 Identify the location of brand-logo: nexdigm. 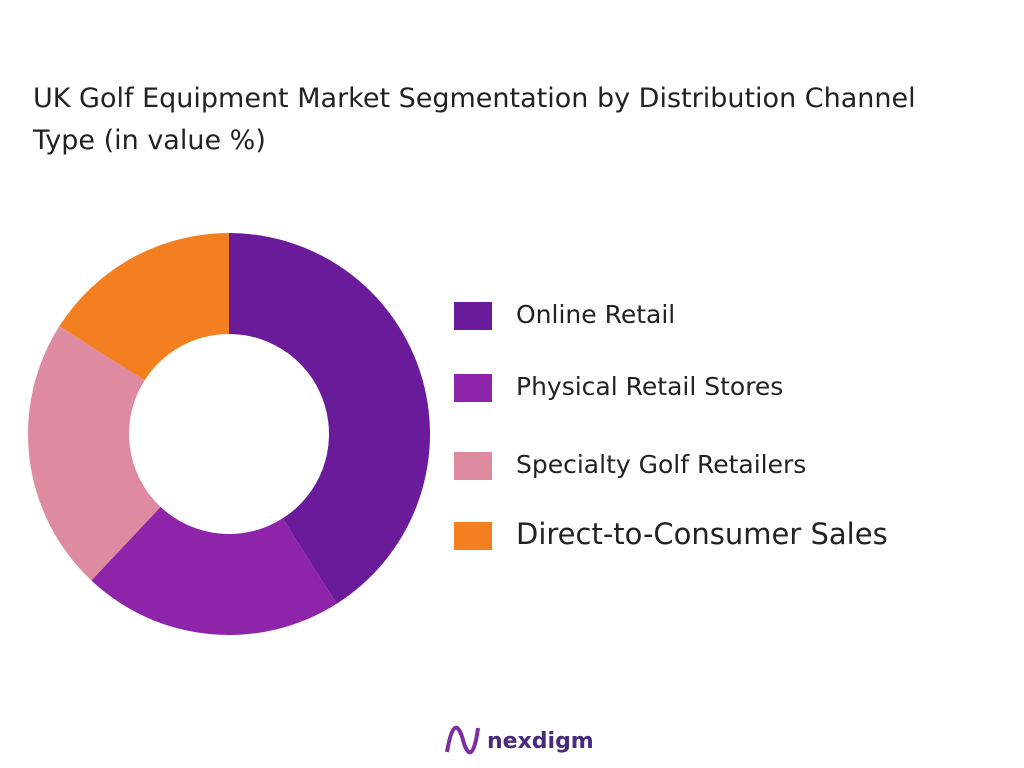
(519, 740).